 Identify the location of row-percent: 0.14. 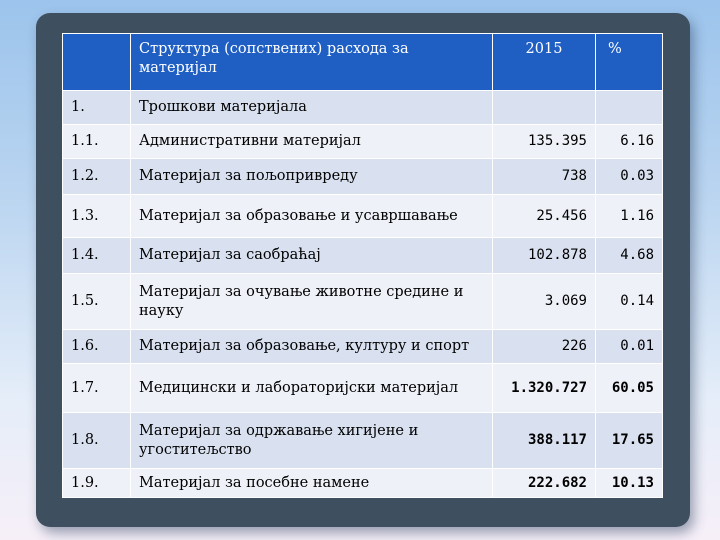
(629, 301).